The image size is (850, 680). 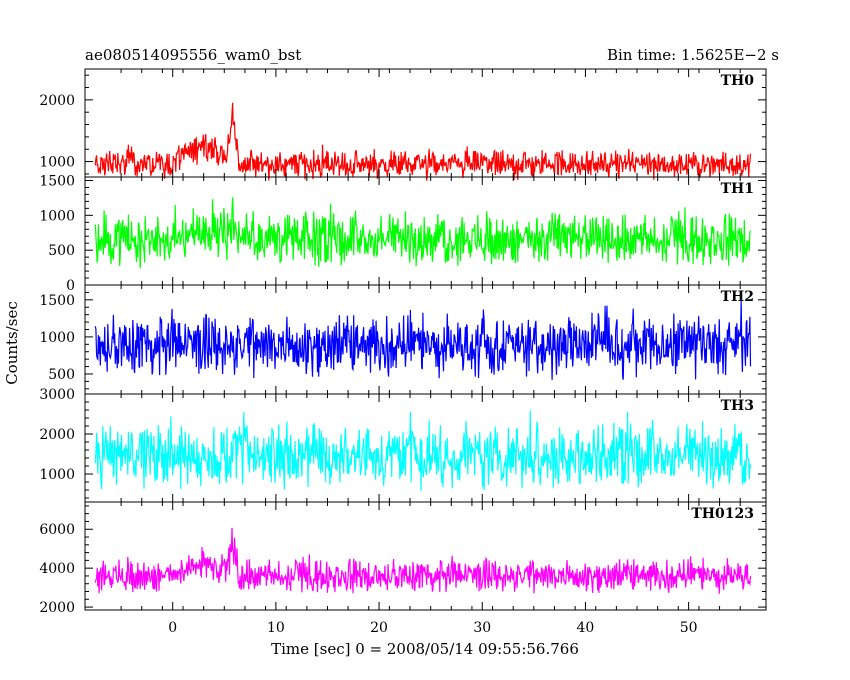 I want to click on x-axis-label: Time [sec] 0 = 2008/05/14 09:55:56.766, so click(x=425, y=649).